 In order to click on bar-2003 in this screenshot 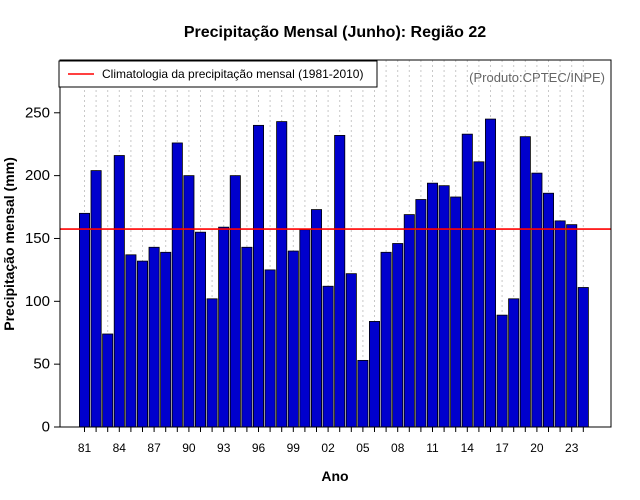, I will do `click(340, 281)`.